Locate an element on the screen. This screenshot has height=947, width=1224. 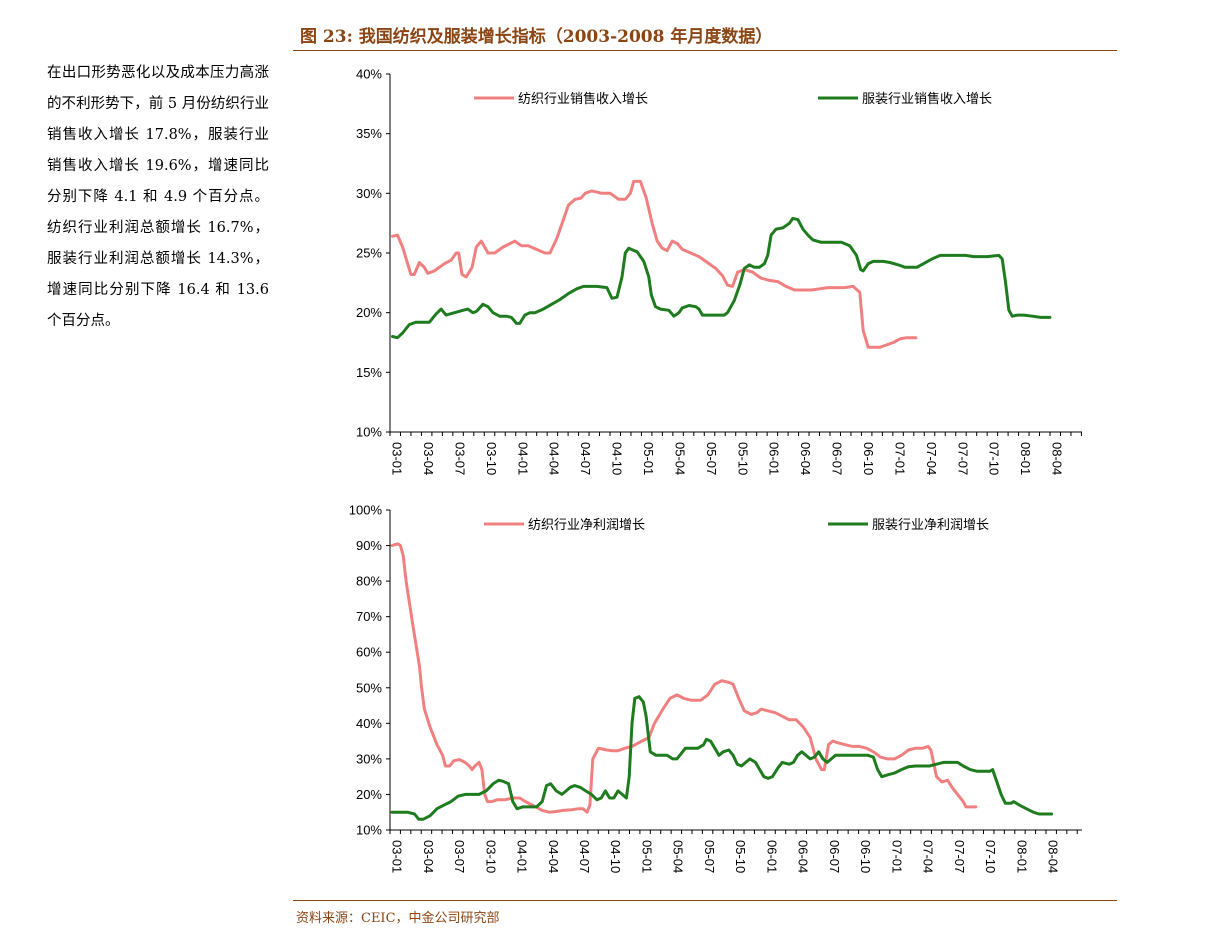
legend-label-1: 纺织行业销售收入增长 is located at coordinates (583, 99).